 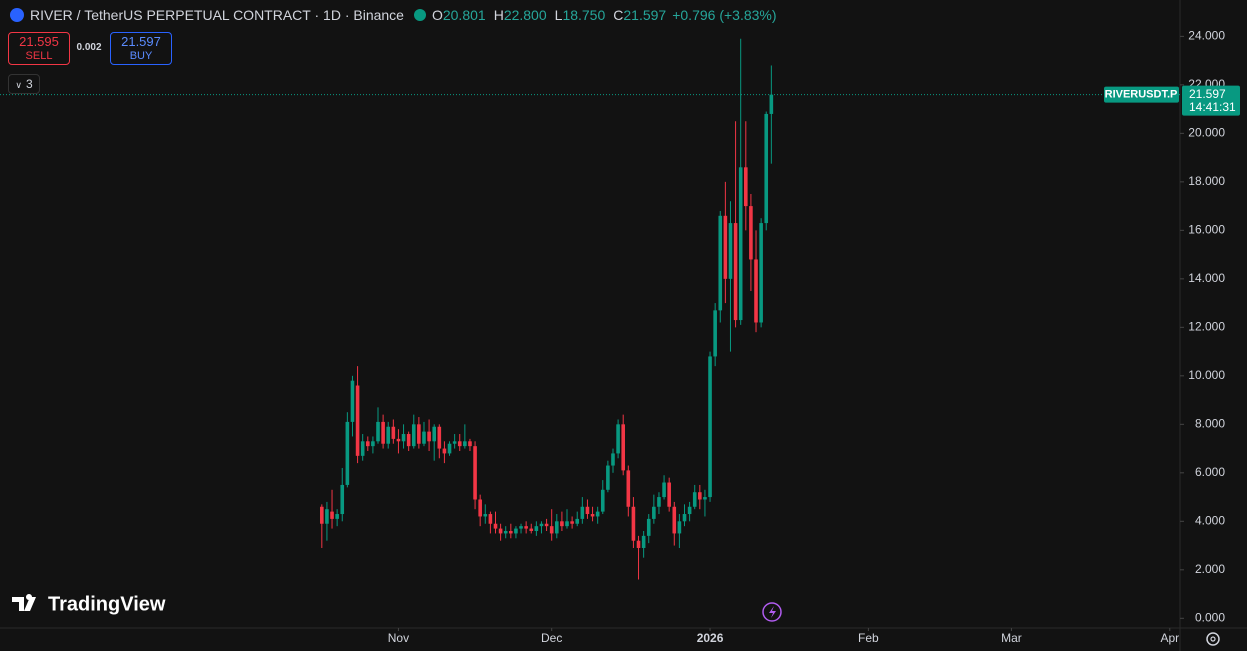 What do you see at coordinates (1207, 94) in the screenshot?
I see `last-price-label: 21.597` at bounding box center [1207, 94].